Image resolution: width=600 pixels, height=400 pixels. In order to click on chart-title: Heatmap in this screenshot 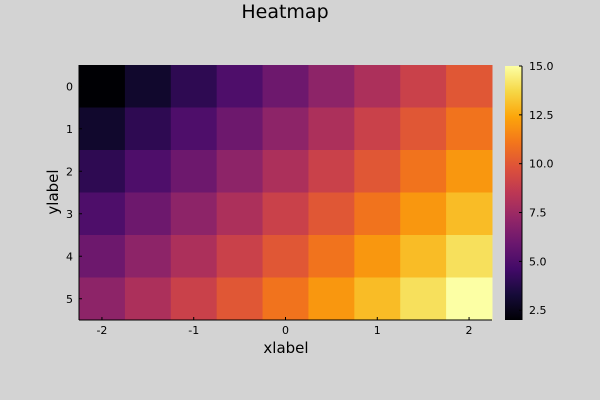, I will do `click(284, 12)`.